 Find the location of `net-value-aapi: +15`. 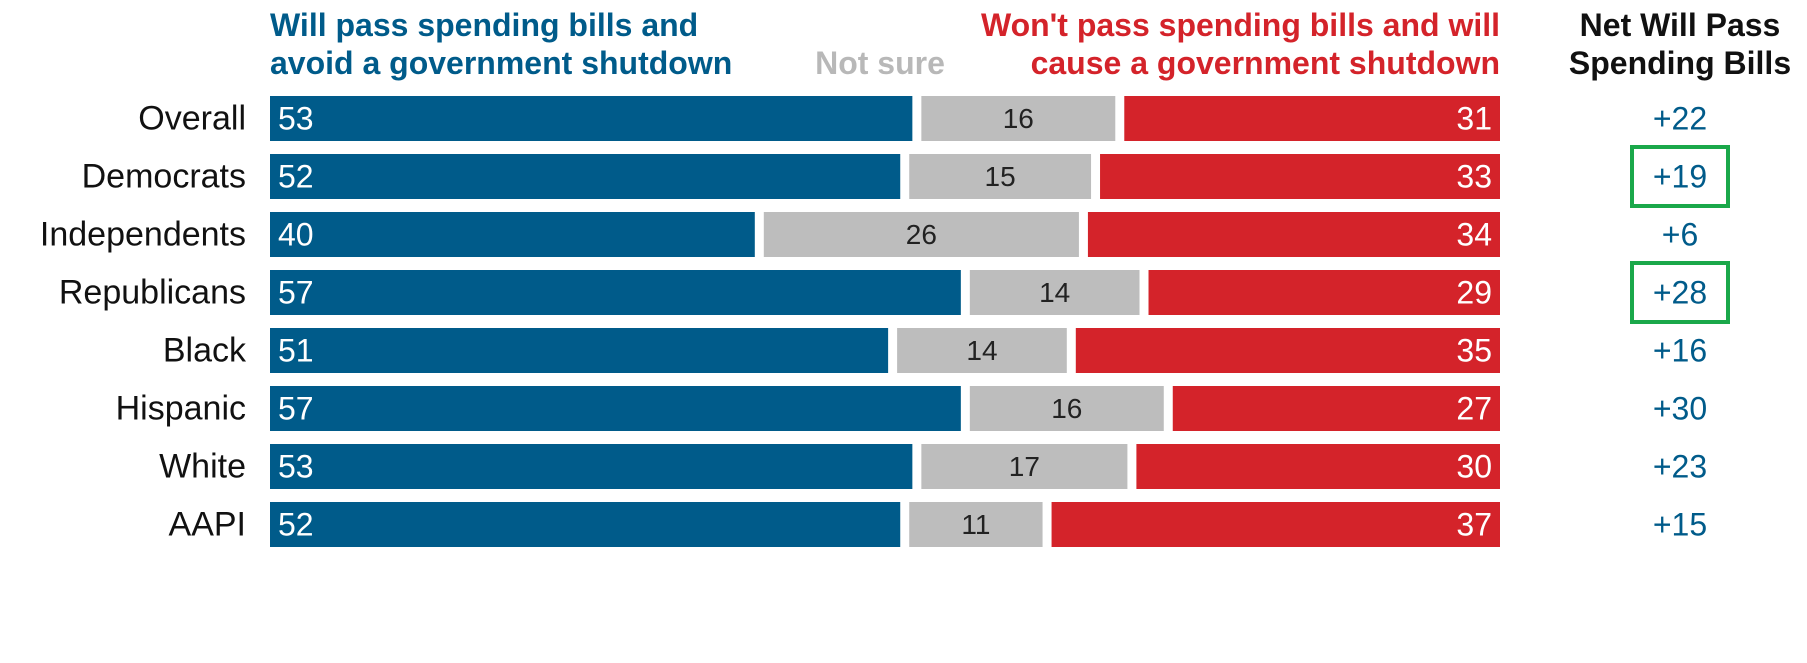

net-value-aapi: +15 is located at coordinates (1680, 525).